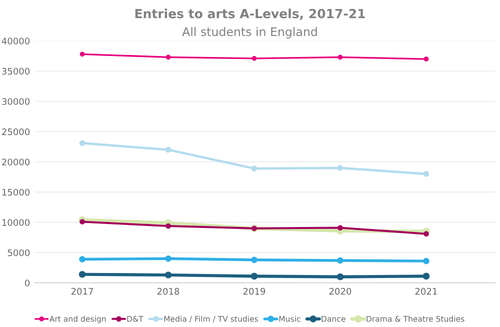 Image resolution: width=500 pixels, height=327 pixels. I want to click on y-tick-label: 10000, so click(16, 222).